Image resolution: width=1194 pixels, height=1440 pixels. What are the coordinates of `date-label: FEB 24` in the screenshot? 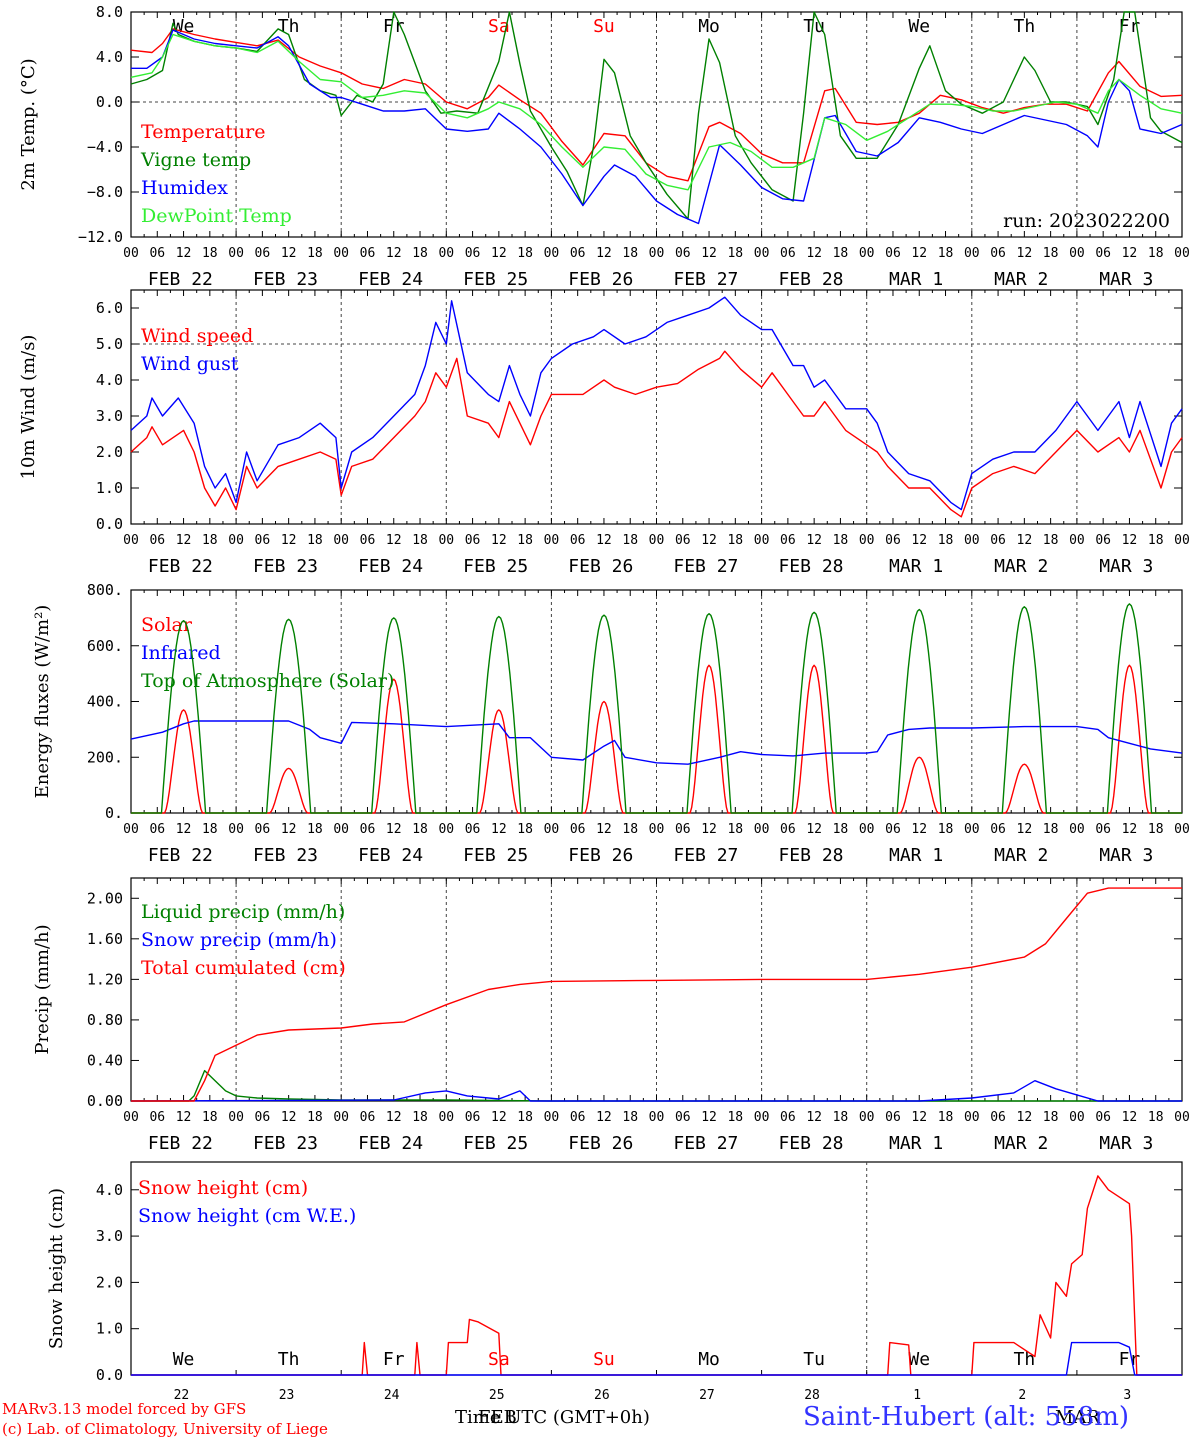 It's located at (390, 1143).